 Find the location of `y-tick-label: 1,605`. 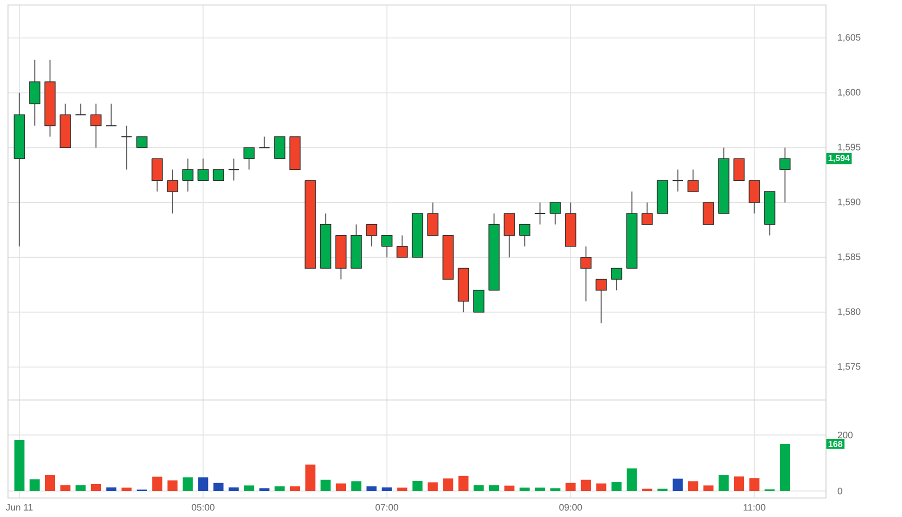

y-tick-label: 1,605 is located at coordinates (849, 38).